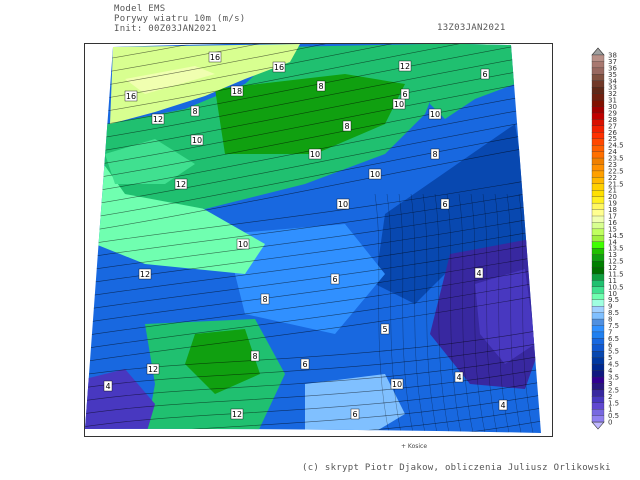 The width and height of the screenshot is (640, 480). I want to click on colorbar-tick-label: 32, so click(612, 94).